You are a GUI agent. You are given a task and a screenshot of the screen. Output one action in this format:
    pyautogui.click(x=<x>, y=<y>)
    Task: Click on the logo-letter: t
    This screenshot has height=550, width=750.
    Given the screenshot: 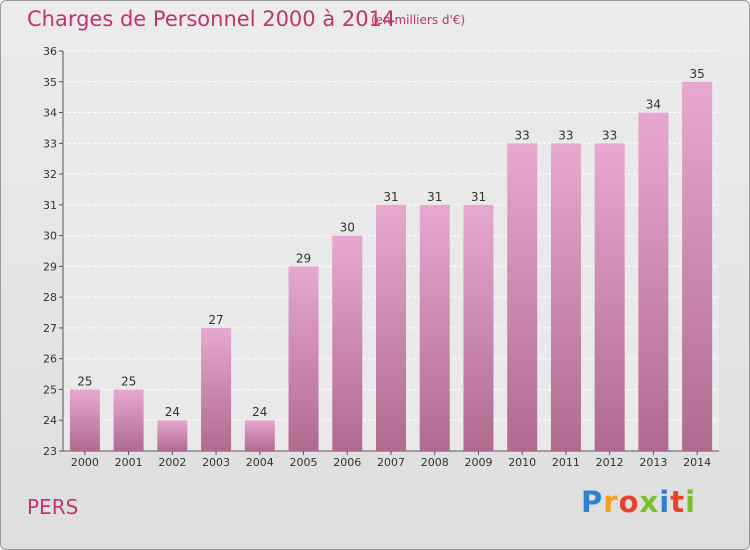 What is the action you would take?
    pyautogui.click(x=678, y=502)
    